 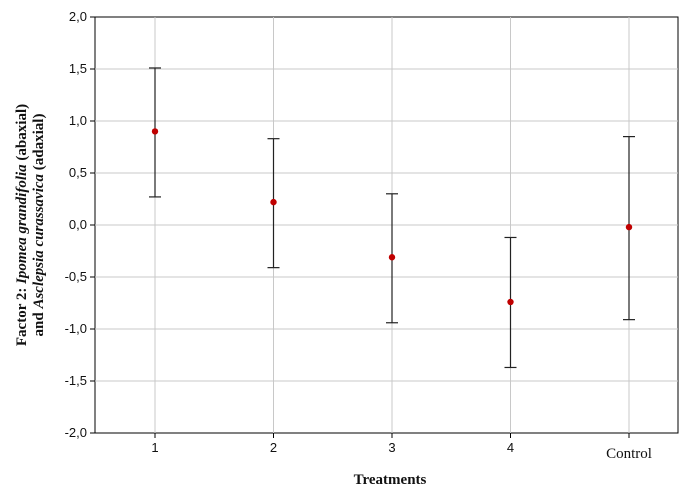 I want to click on y-axis-title-line2-prefix: and, so click(x=39, y=323).